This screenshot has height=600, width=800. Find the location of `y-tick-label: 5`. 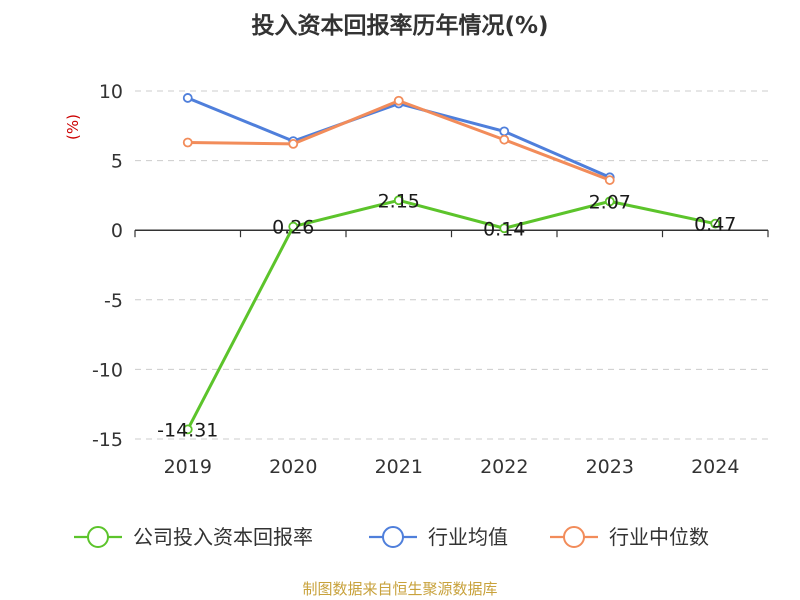

y-tick-label: 5 is located at coordinates (117, 162).